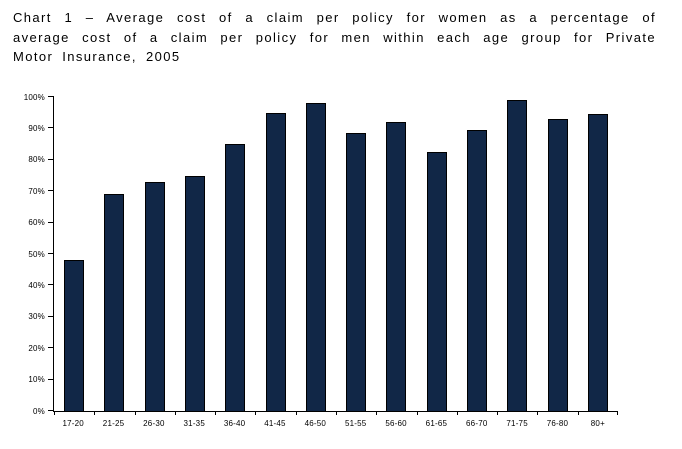 This screenshot has height=449, width=682. Describe the element at coordinates (557, 423) in the screenshot. I see `x-label-76-80: 76-80` at that location.